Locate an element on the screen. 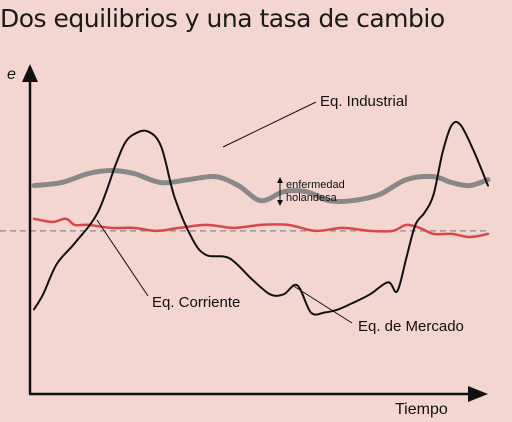 The width and height of the screenshot is (512, 422). annotation-holandesa: holandesa is located at coordinates (312, 198).